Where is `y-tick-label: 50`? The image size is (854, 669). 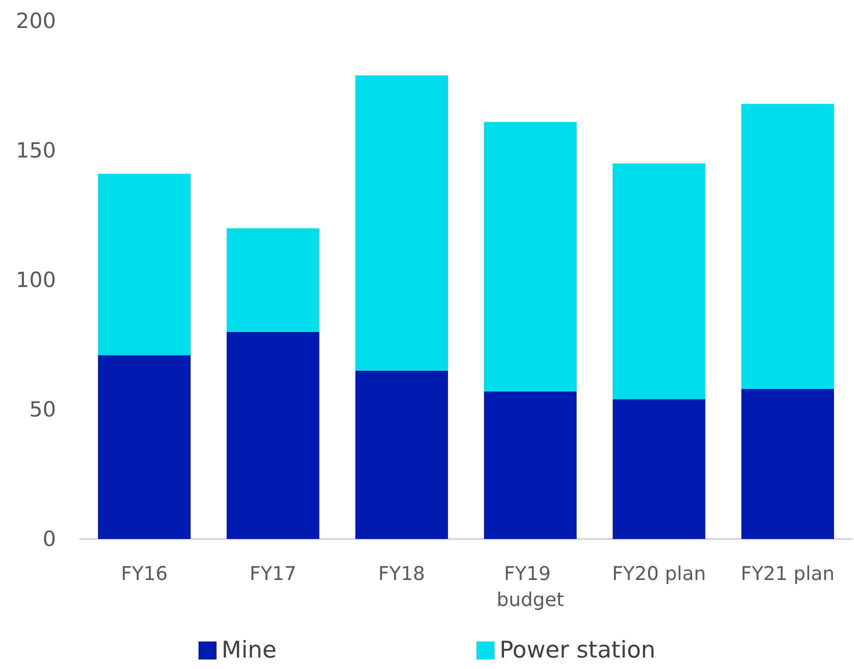
y-tick-label: 50 is located at coordinates (42, 410).